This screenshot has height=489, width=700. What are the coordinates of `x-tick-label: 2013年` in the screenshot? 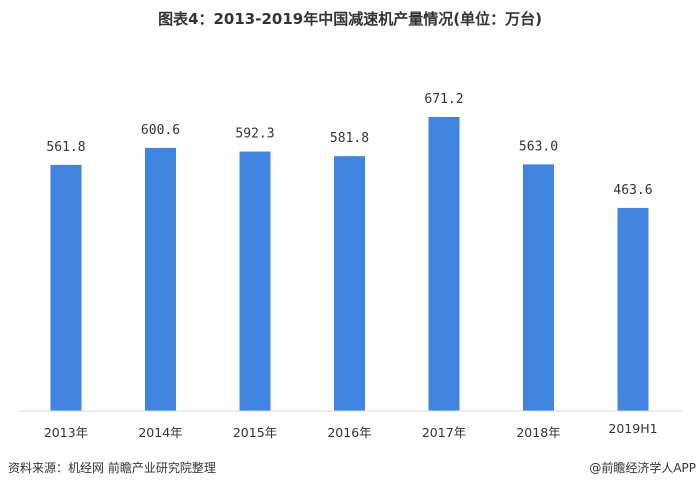 It's located at (66, 432).